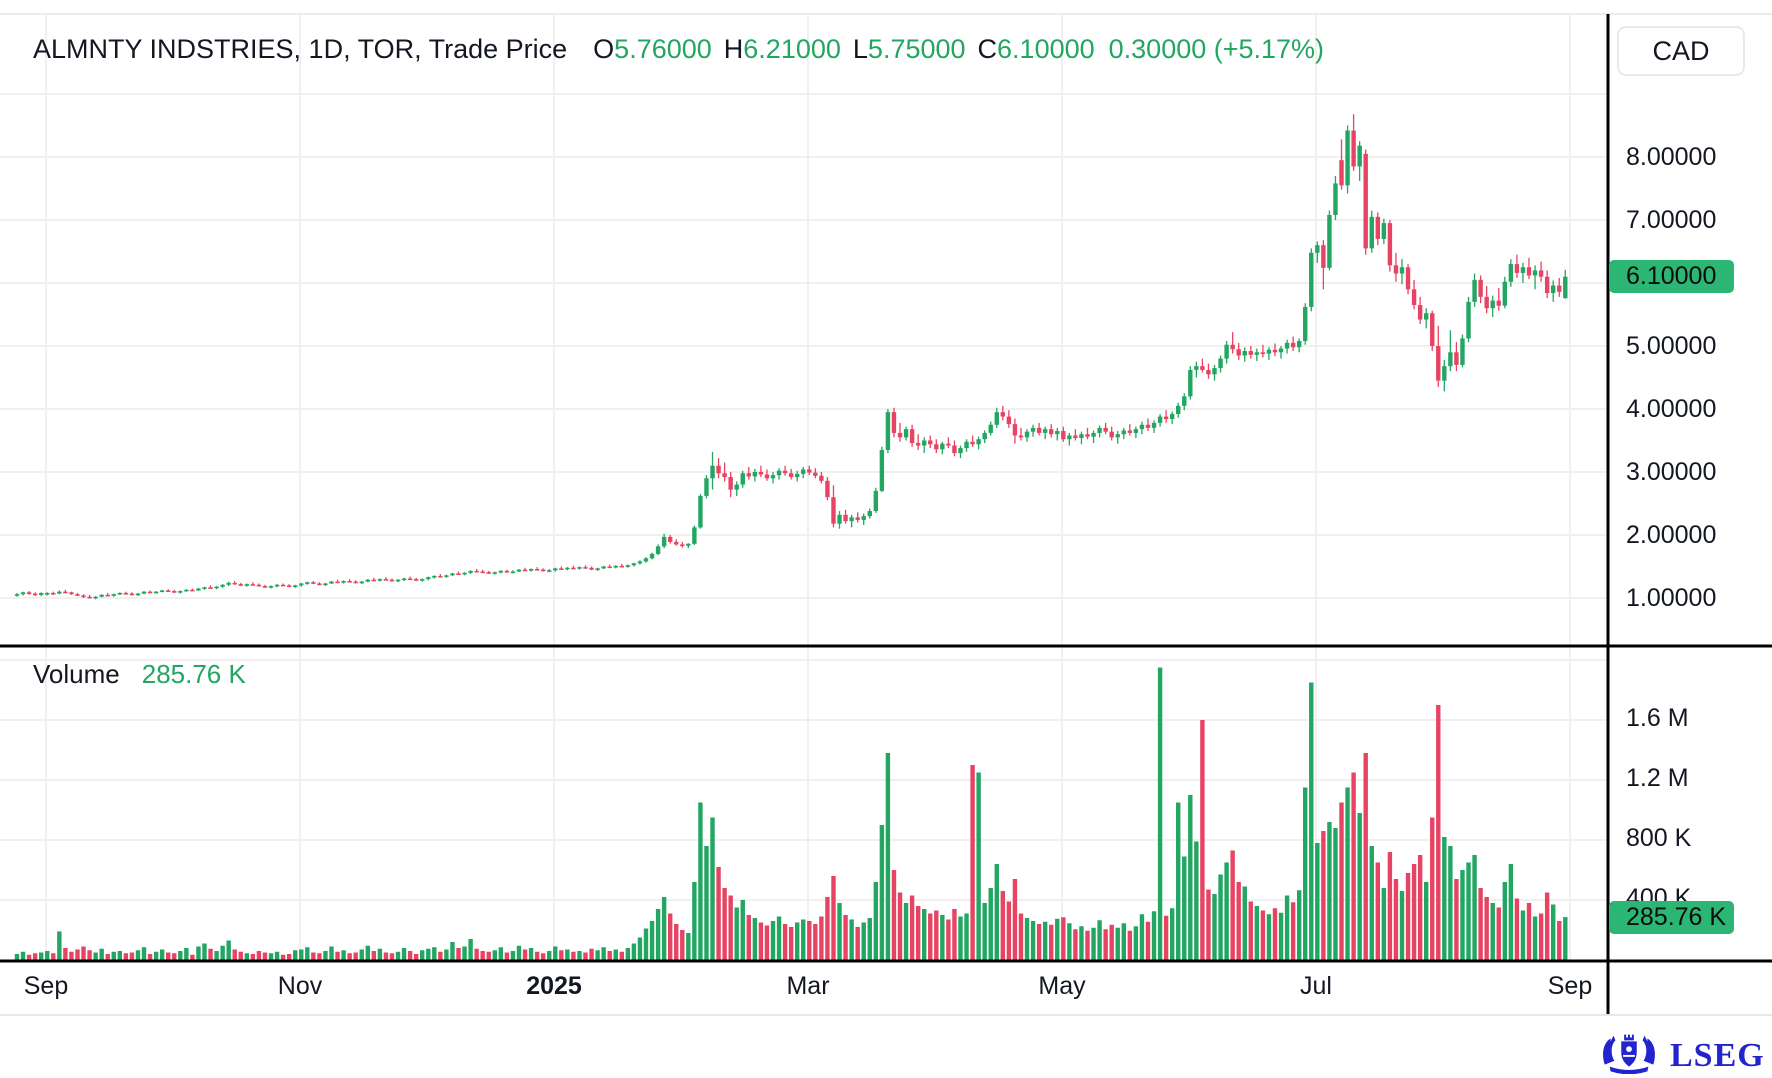 The height and width of the screenshot is (1078, 1772). I want to click on lseg-crest-icon, so click(1629, 1054).